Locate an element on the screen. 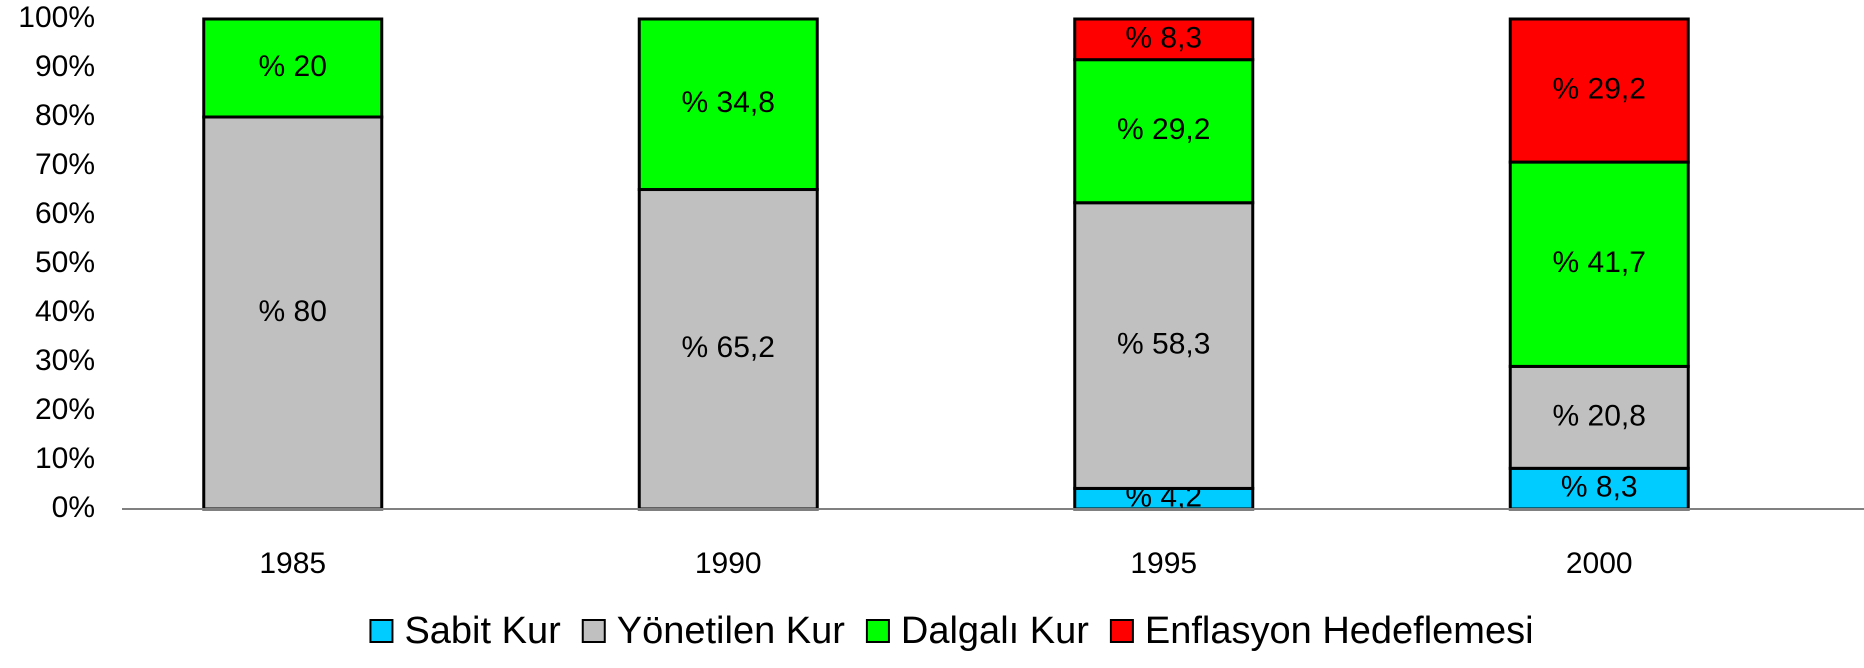 The width and height of the screenshot is (1864, 668). y-tick-label: 30% is located at coordinates (65, 360).